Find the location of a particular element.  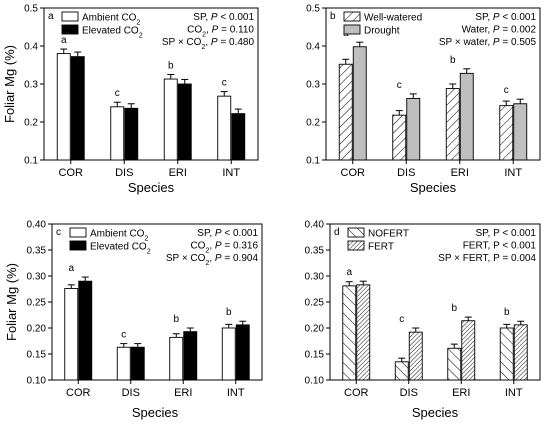

bar-nofertint is located at coordinates (506, 354).